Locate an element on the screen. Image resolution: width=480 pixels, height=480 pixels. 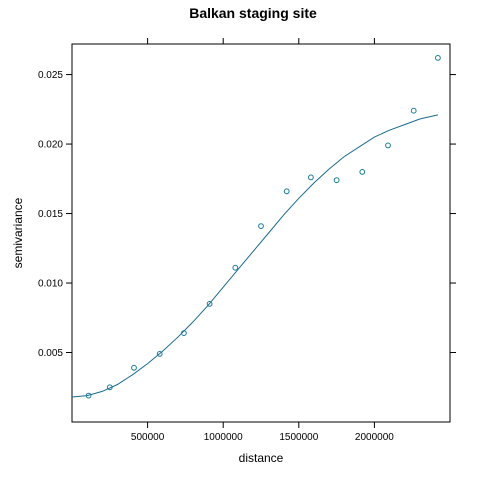
y-tick-label: 0.020 is located at coordinates (50, 145).